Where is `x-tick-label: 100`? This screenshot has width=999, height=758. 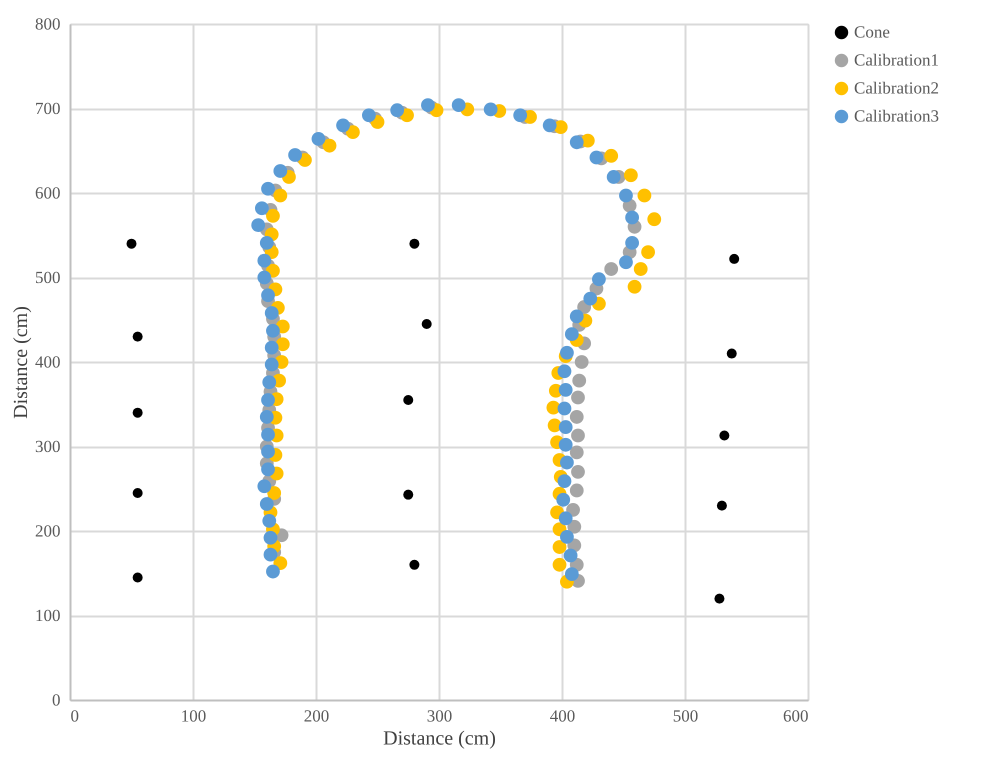
x-tick-label: 100 is located at coordinates (193, 716).